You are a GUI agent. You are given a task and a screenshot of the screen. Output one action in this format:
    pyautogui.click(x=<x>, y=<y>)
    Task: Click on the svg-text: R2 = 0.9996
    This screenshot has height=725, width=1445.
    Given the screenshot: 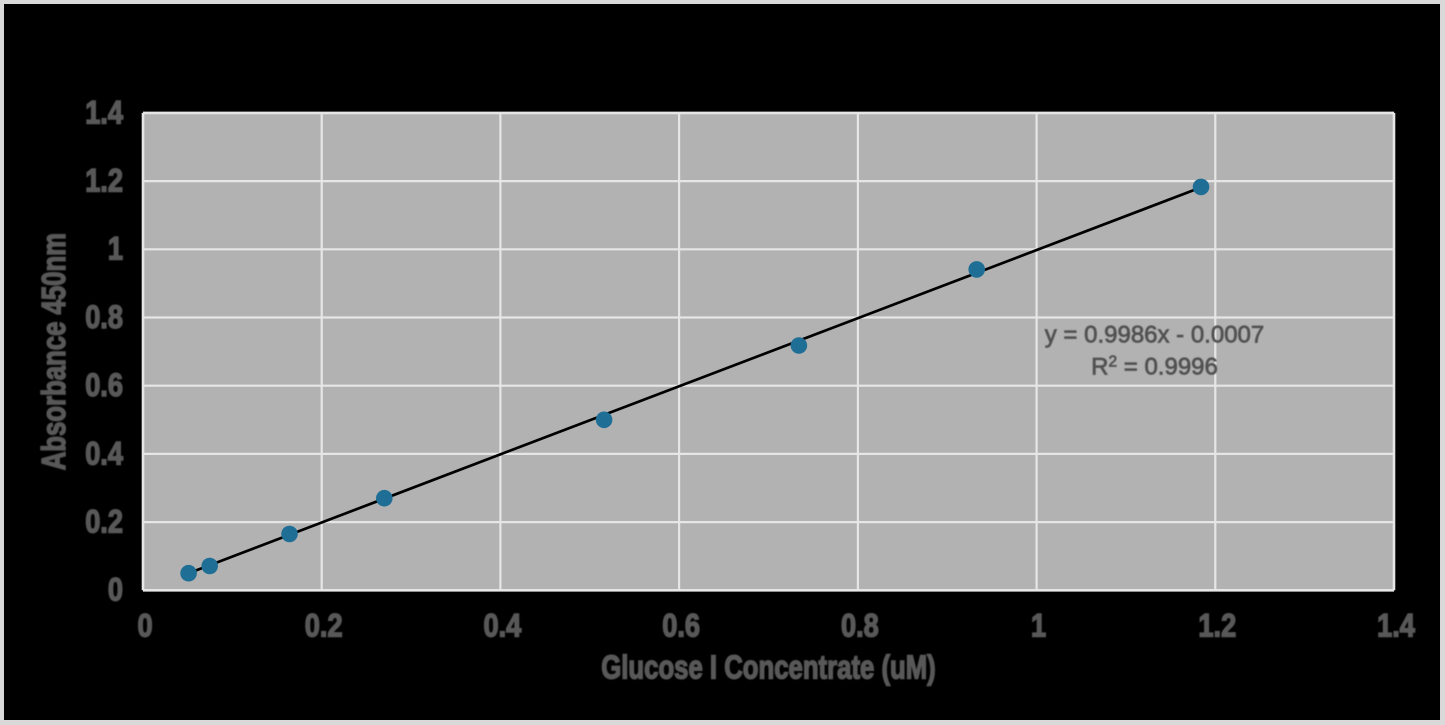 What is the action you would take?
    pyautogui.click(x=1154, y=367)
    